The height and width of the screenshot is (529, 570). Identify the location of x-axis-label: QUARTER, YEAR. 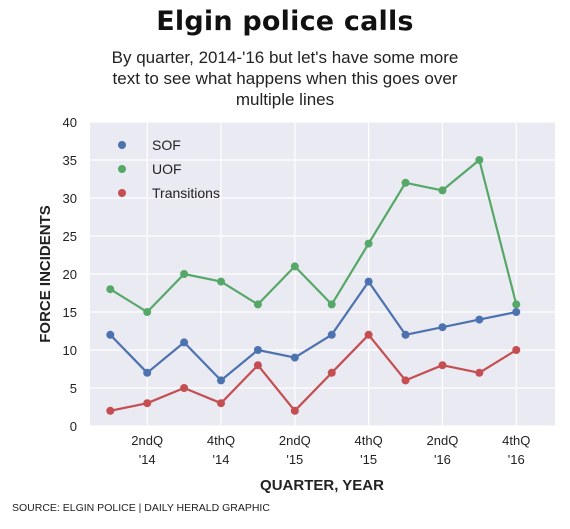
(322, 485).